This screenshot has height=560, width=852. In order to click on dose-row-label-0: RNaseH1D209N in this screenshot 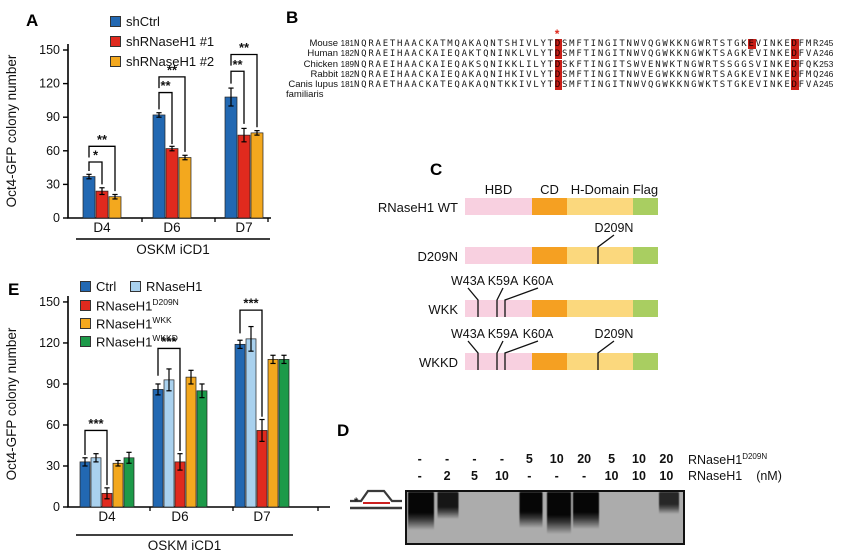, I will do `click(728, 460)`.